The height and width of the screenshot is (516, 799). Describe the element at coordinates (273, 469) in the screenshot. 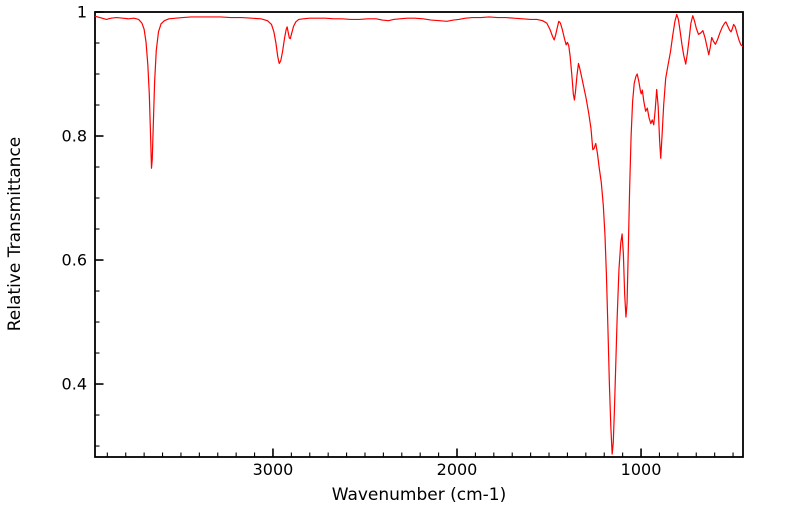

I see `x-tick-label: 3000` at that location.